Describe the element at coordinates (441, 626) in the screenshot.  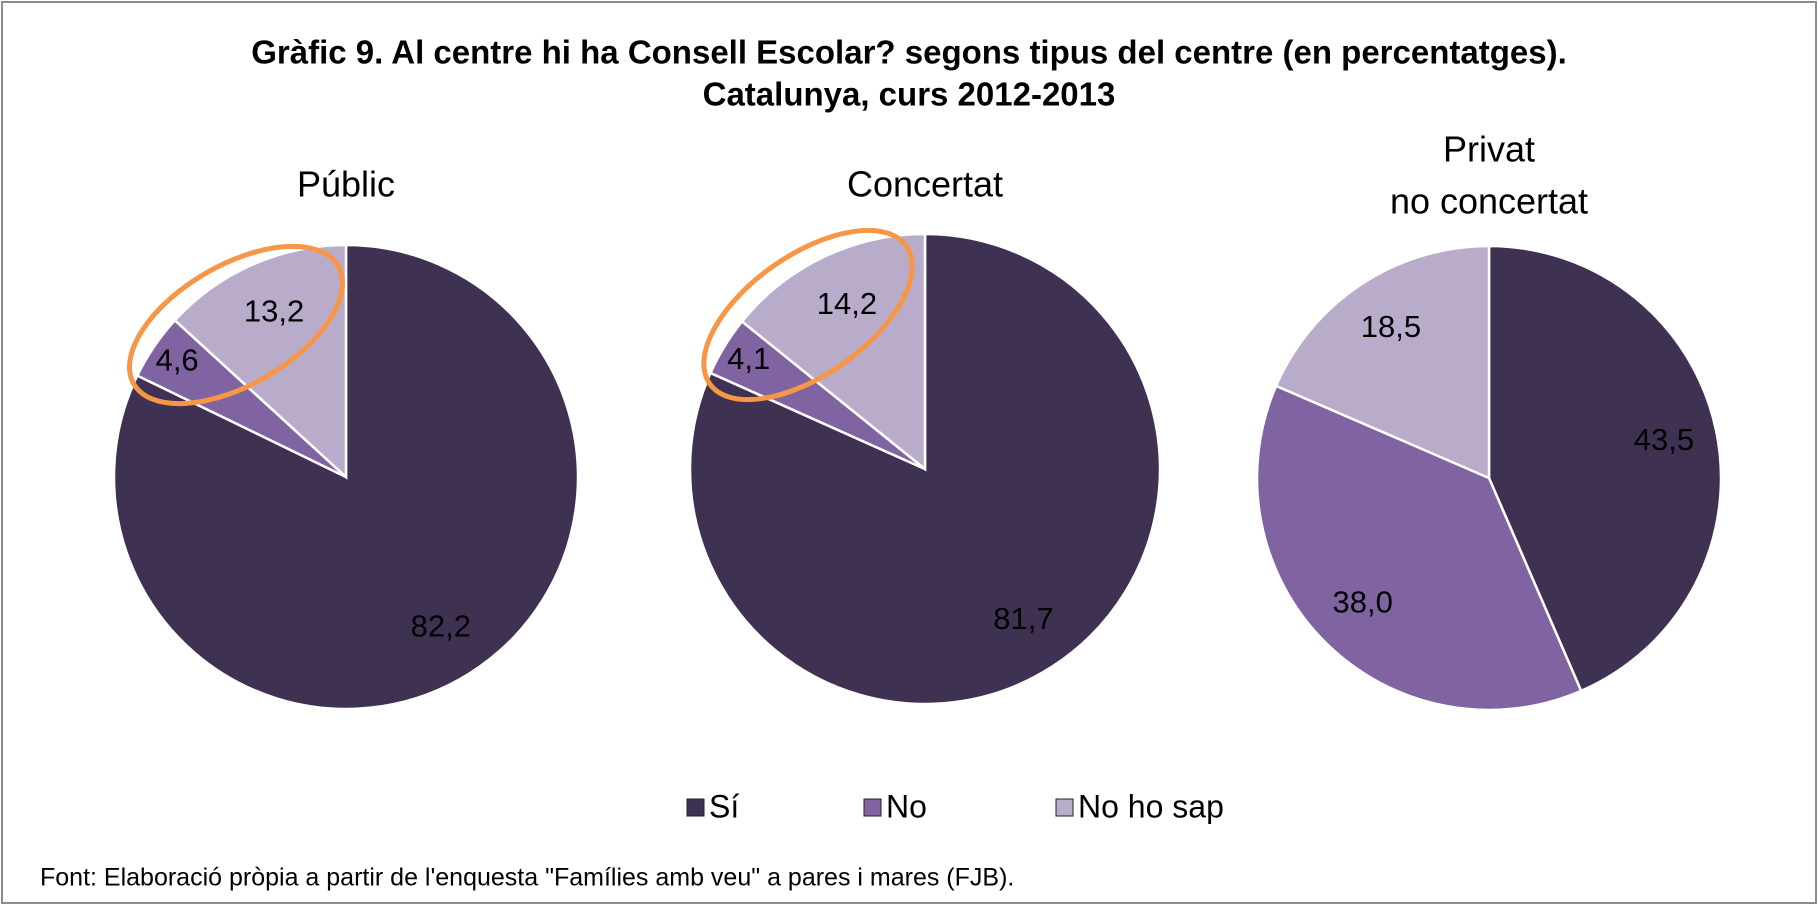
I see `data-label: 82,2` at that location.